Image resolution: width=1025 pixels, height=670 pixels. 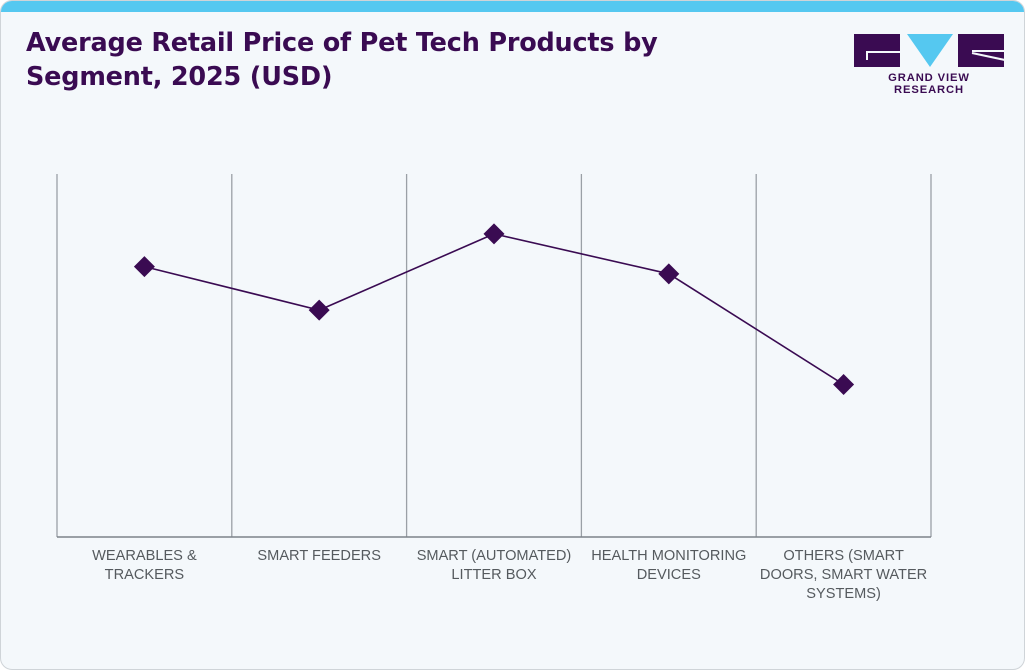 I want to click on logo-triangle-icon, so click(x=930, y=50).